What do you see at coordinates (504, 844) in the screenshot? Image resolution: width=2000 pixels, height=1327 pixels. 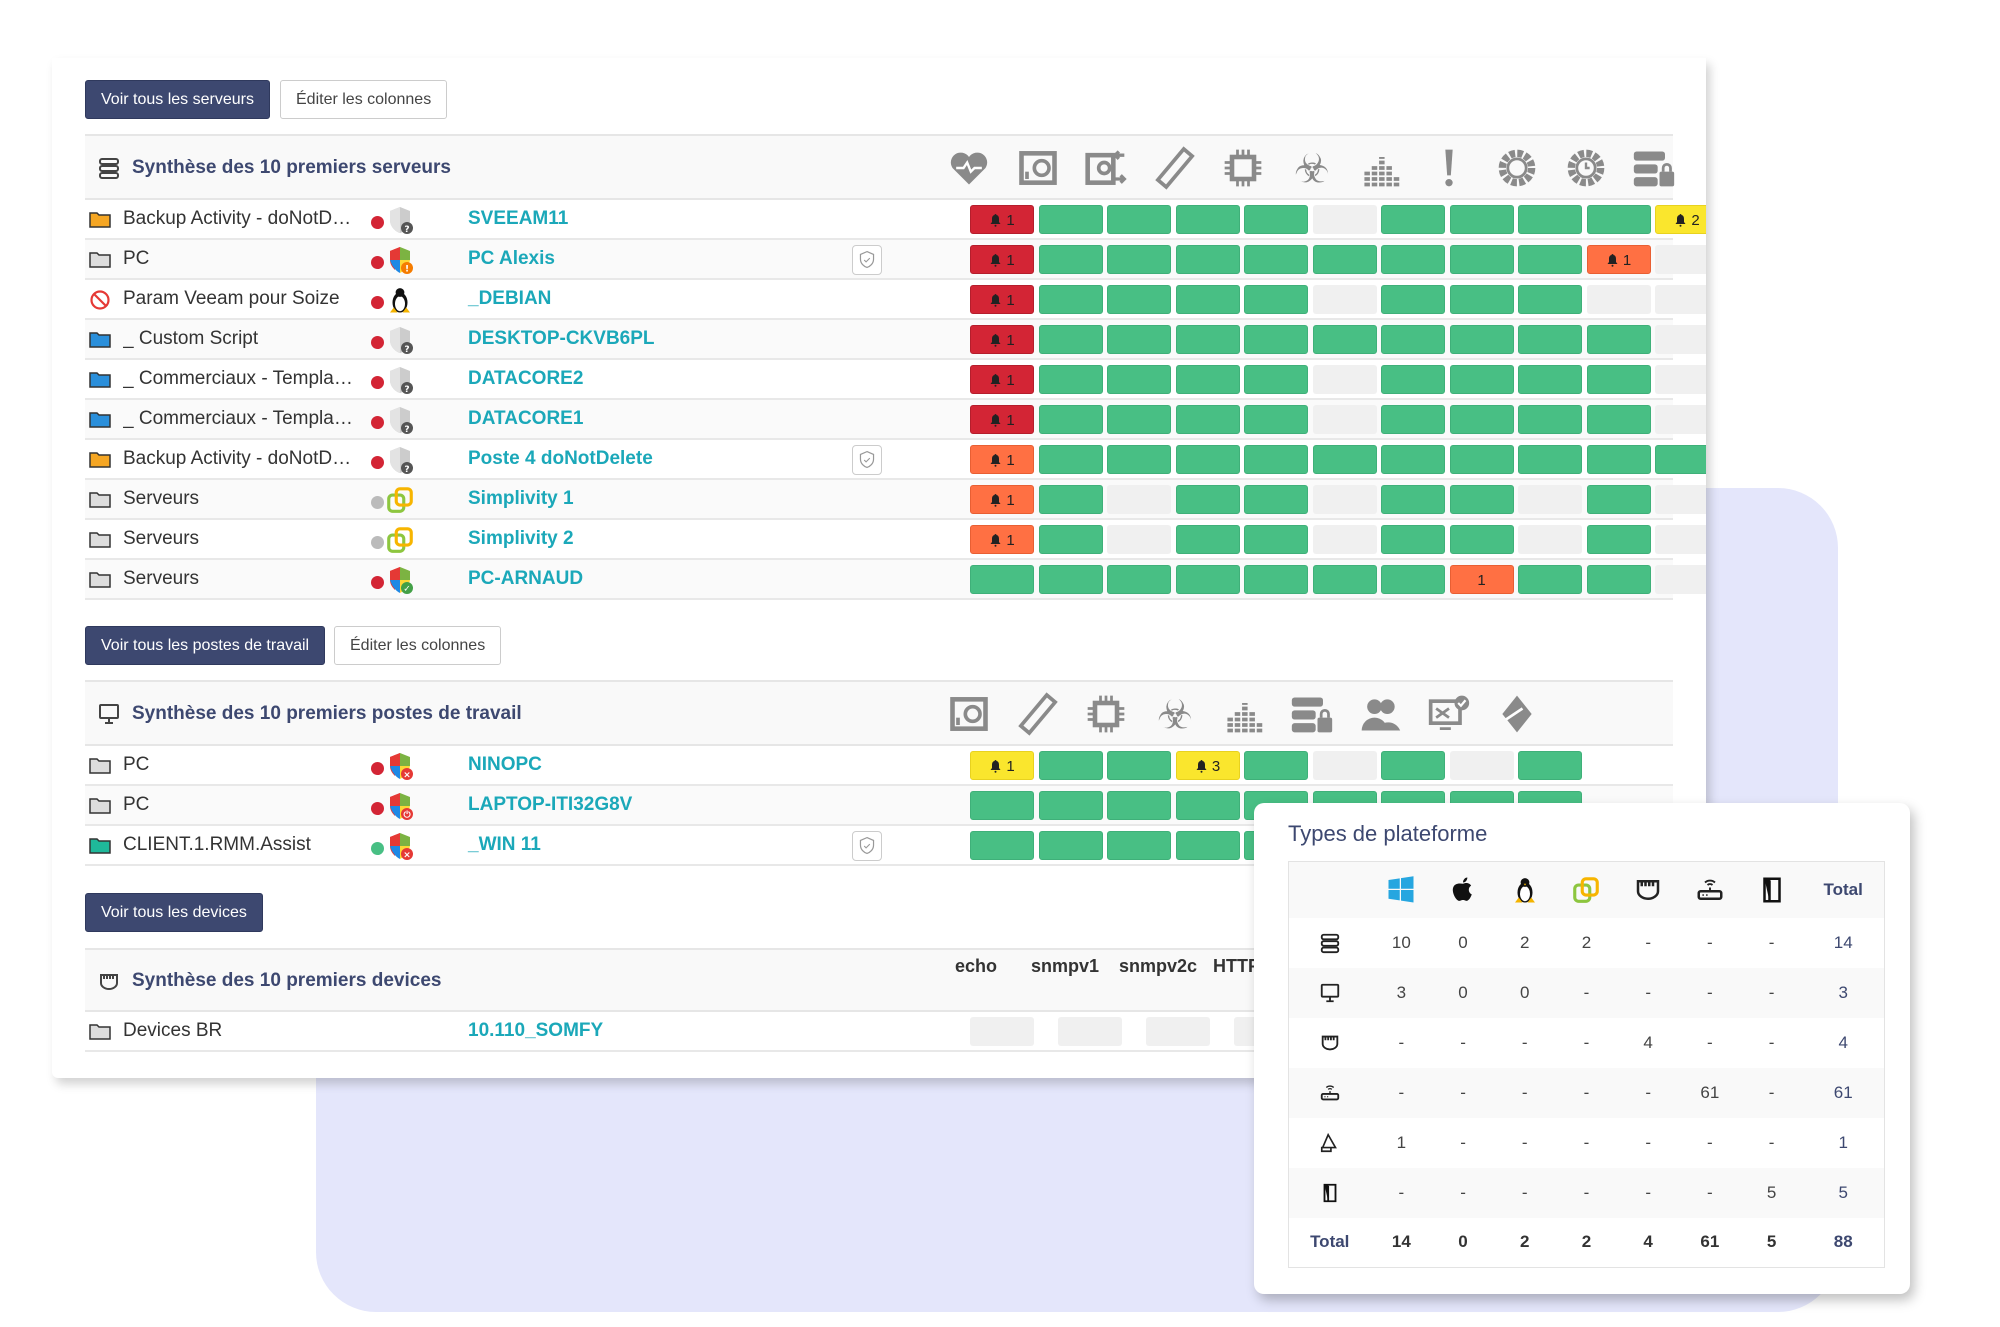 I see `device-name-link: _WIN 11` at bounding box center [504, 844].